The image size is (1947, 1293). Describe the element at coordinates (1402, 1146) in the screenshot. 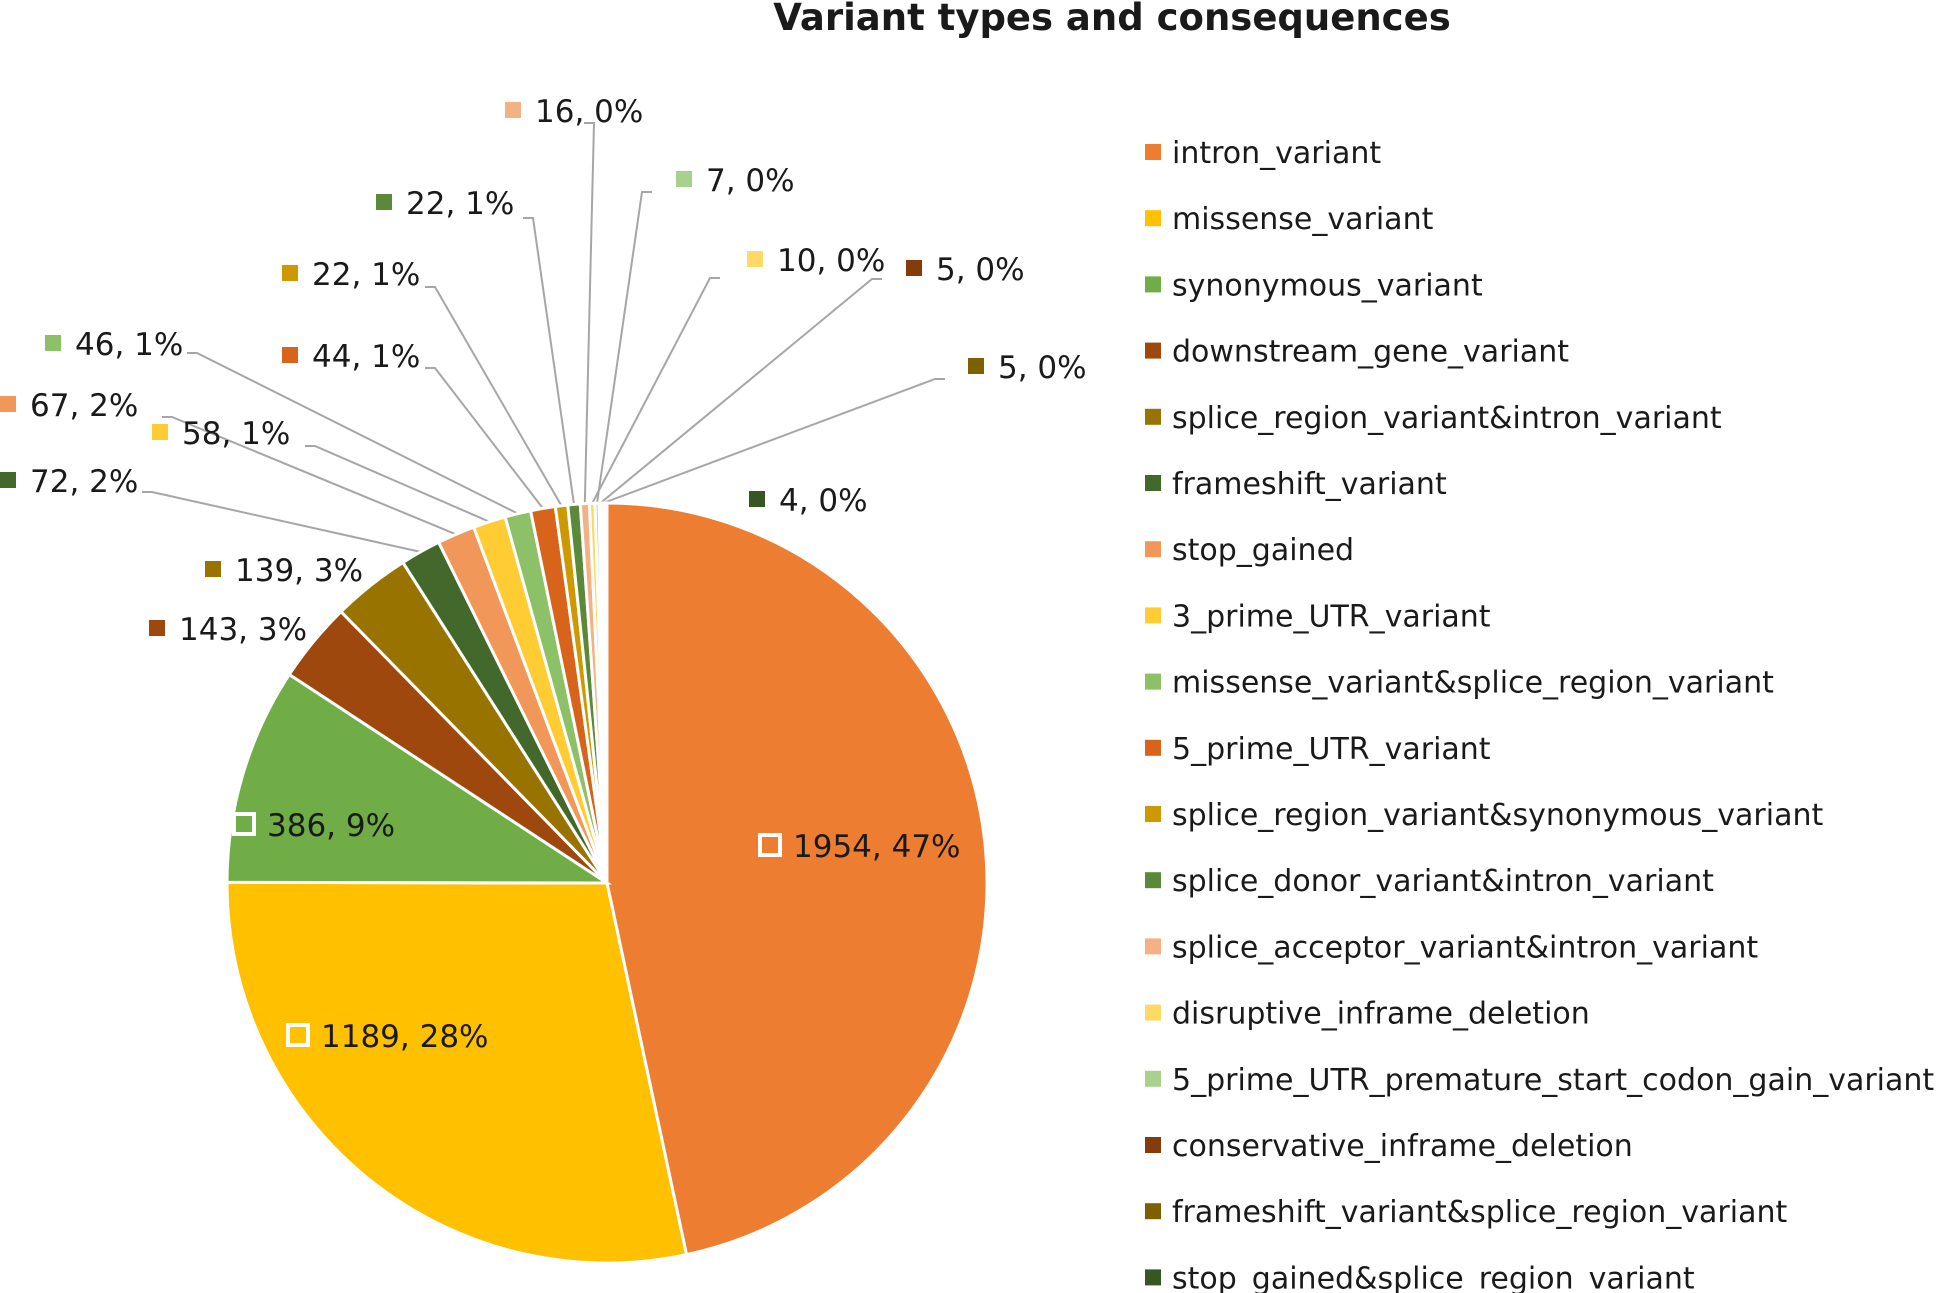

I see `legend-label: conservative_inframe_deletion` at that location.